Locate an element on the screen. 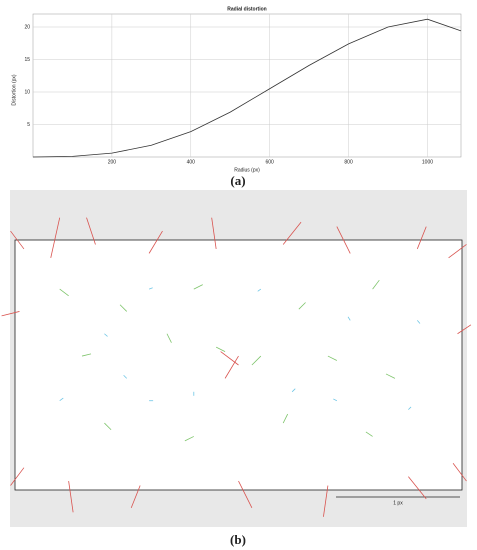 This screenshot has width=477, height=550. x-tick-label: 200 is located at coordinates (112, 162).